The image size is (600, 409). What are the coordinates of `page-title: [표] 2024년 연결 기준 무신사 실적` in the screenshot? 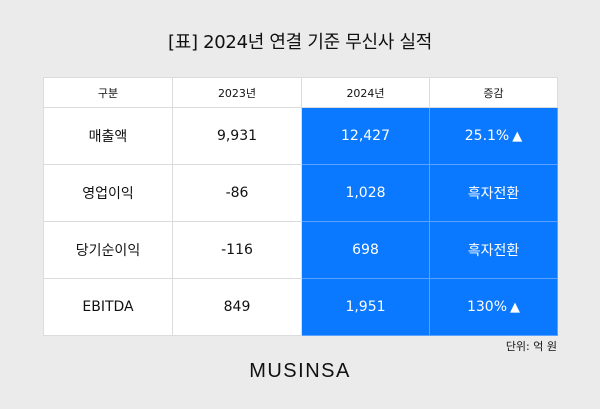 It's located at (300, 42).